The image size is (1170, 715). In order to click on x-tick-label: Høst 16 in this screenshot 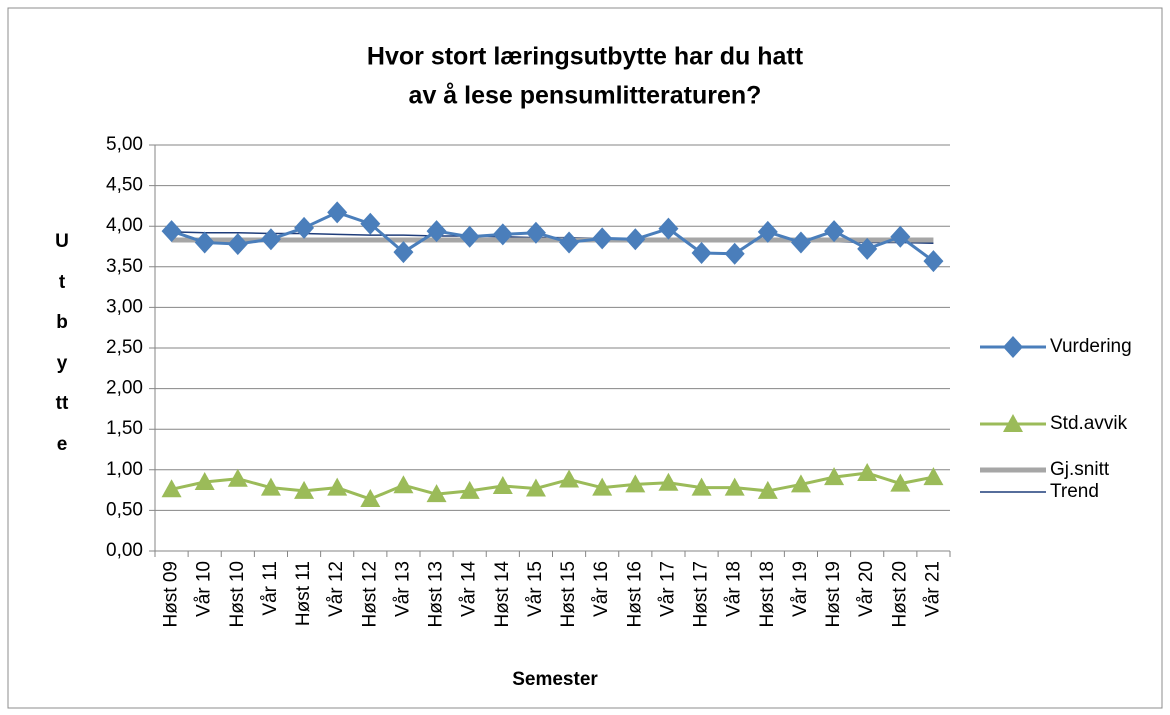, I will do `click(634, 594)`.